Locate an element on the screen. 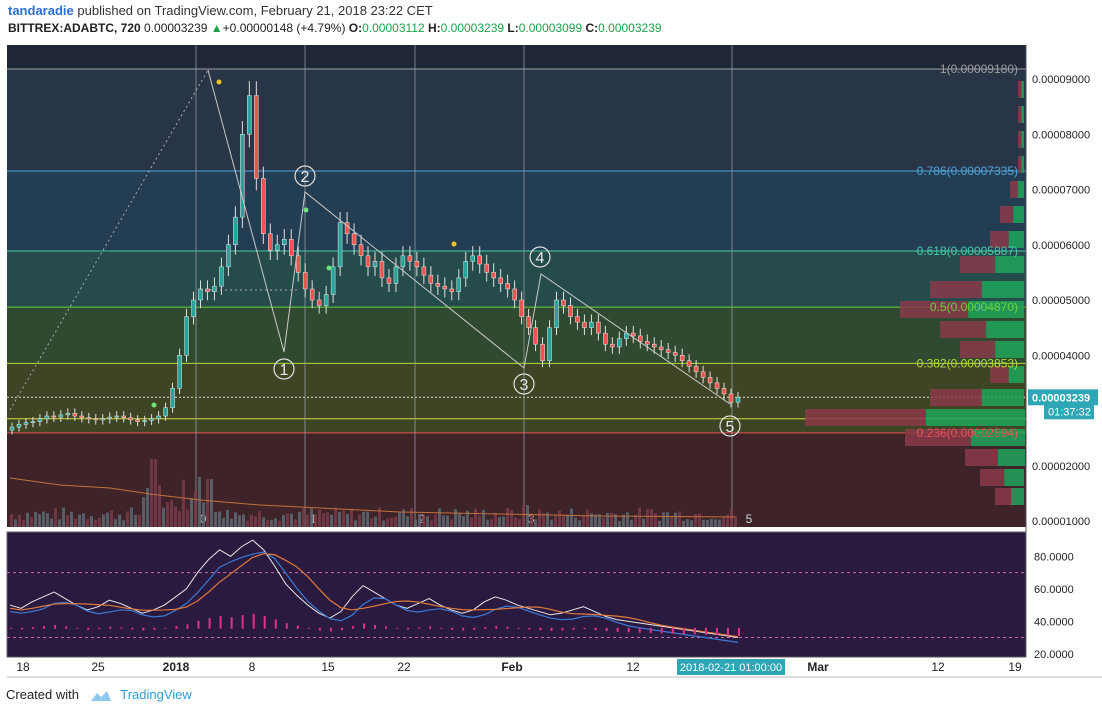 This screenshot has height=713, width=1102. osc-signal-blue is located at coordinates (374, 597).